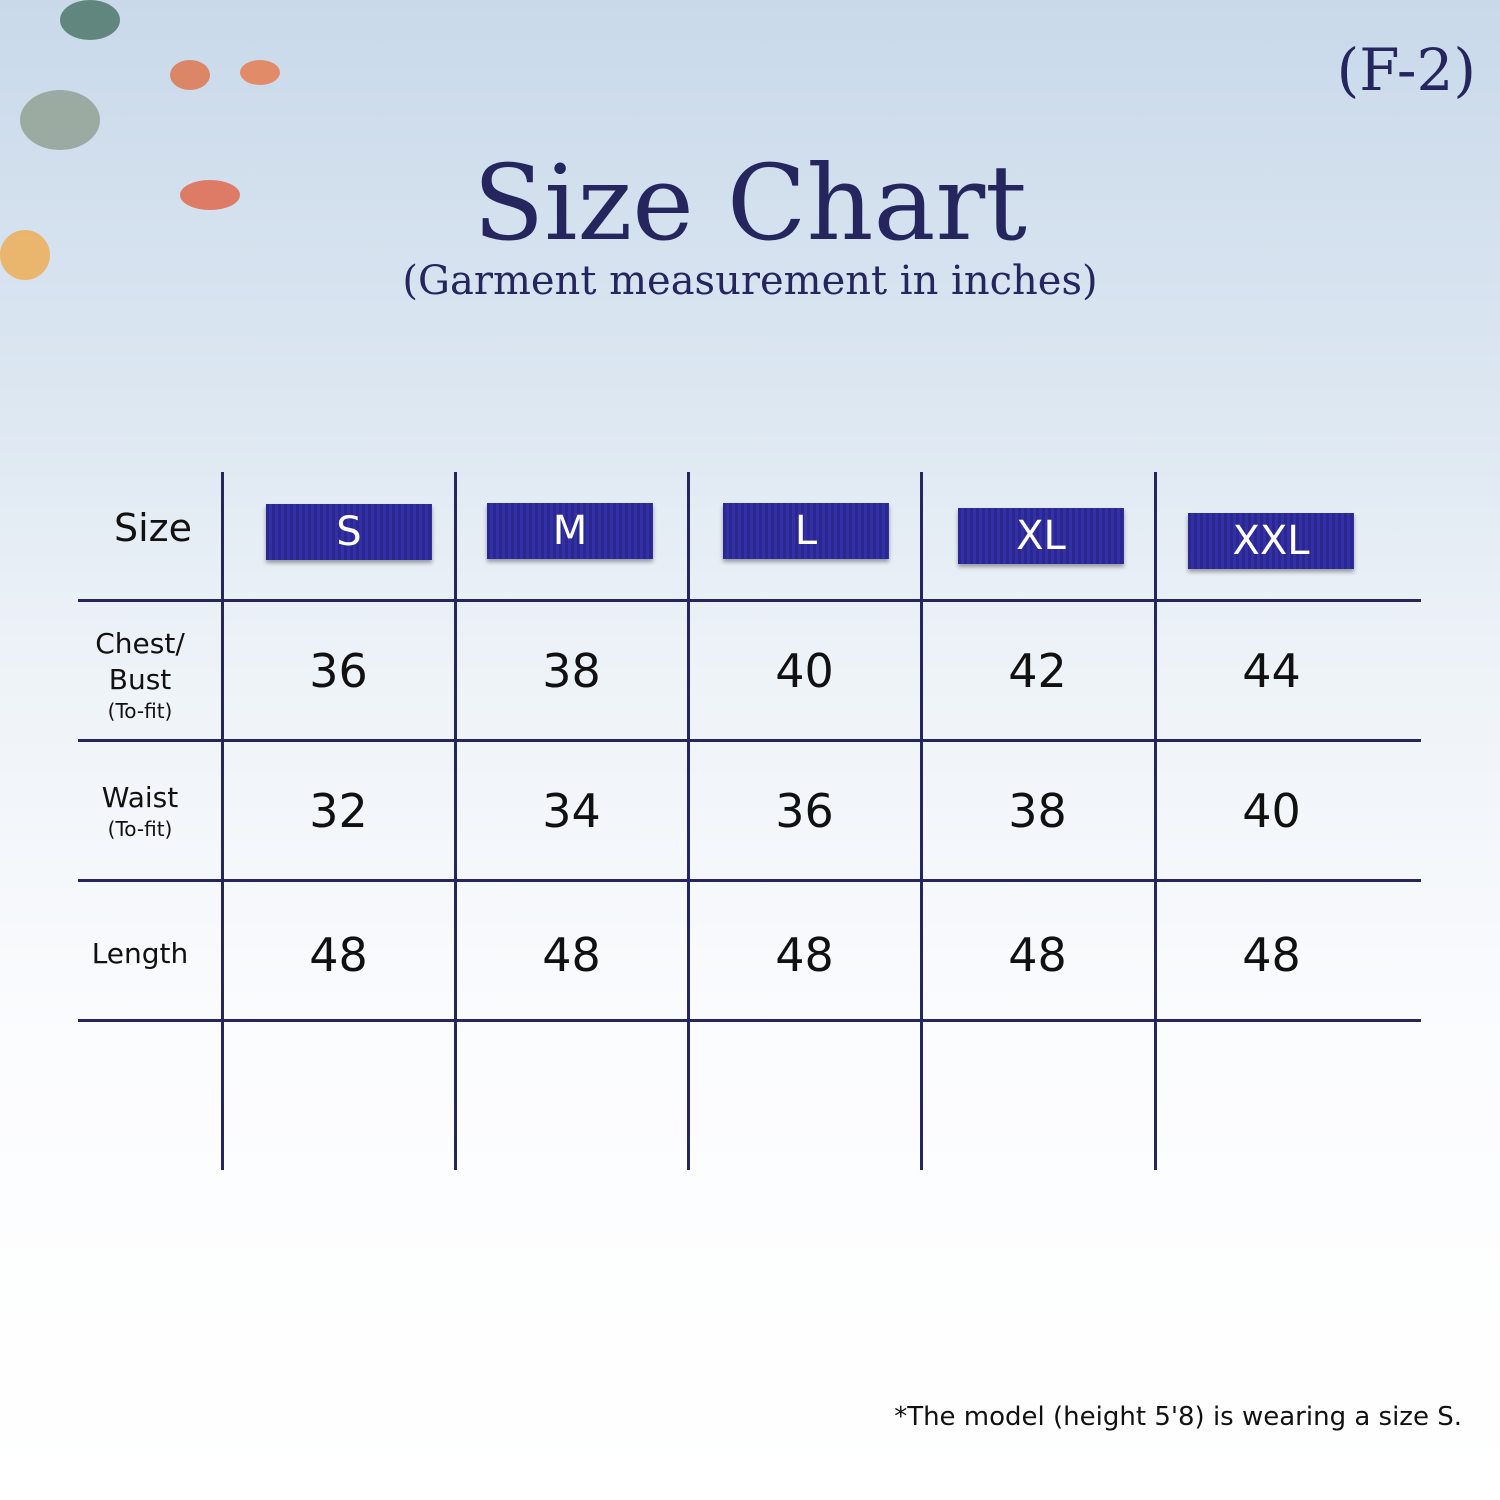 The image size is (1500, 1500). I want to click on size-badge-s: S, so click(349, 532).